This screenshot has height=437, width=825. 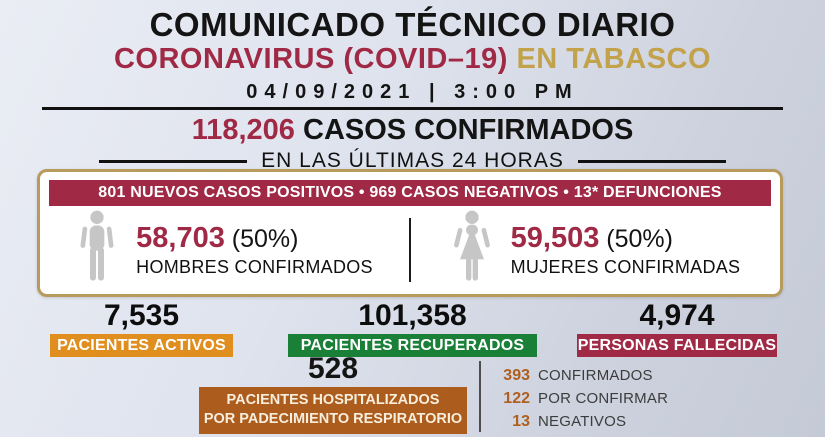 What do you see at coordinates (464, 130) in the screenshot?
I see `confirmed-total-label: CASOS CONFIRMADOS` at bounding box center [464, 130].